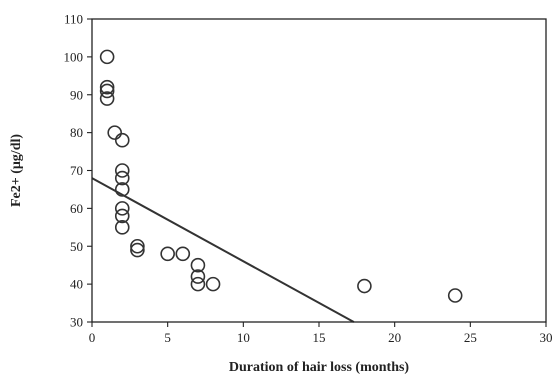 This screenshot has height=381, width=560. I want to click on x-tick-label: 30, so click(546, 337).